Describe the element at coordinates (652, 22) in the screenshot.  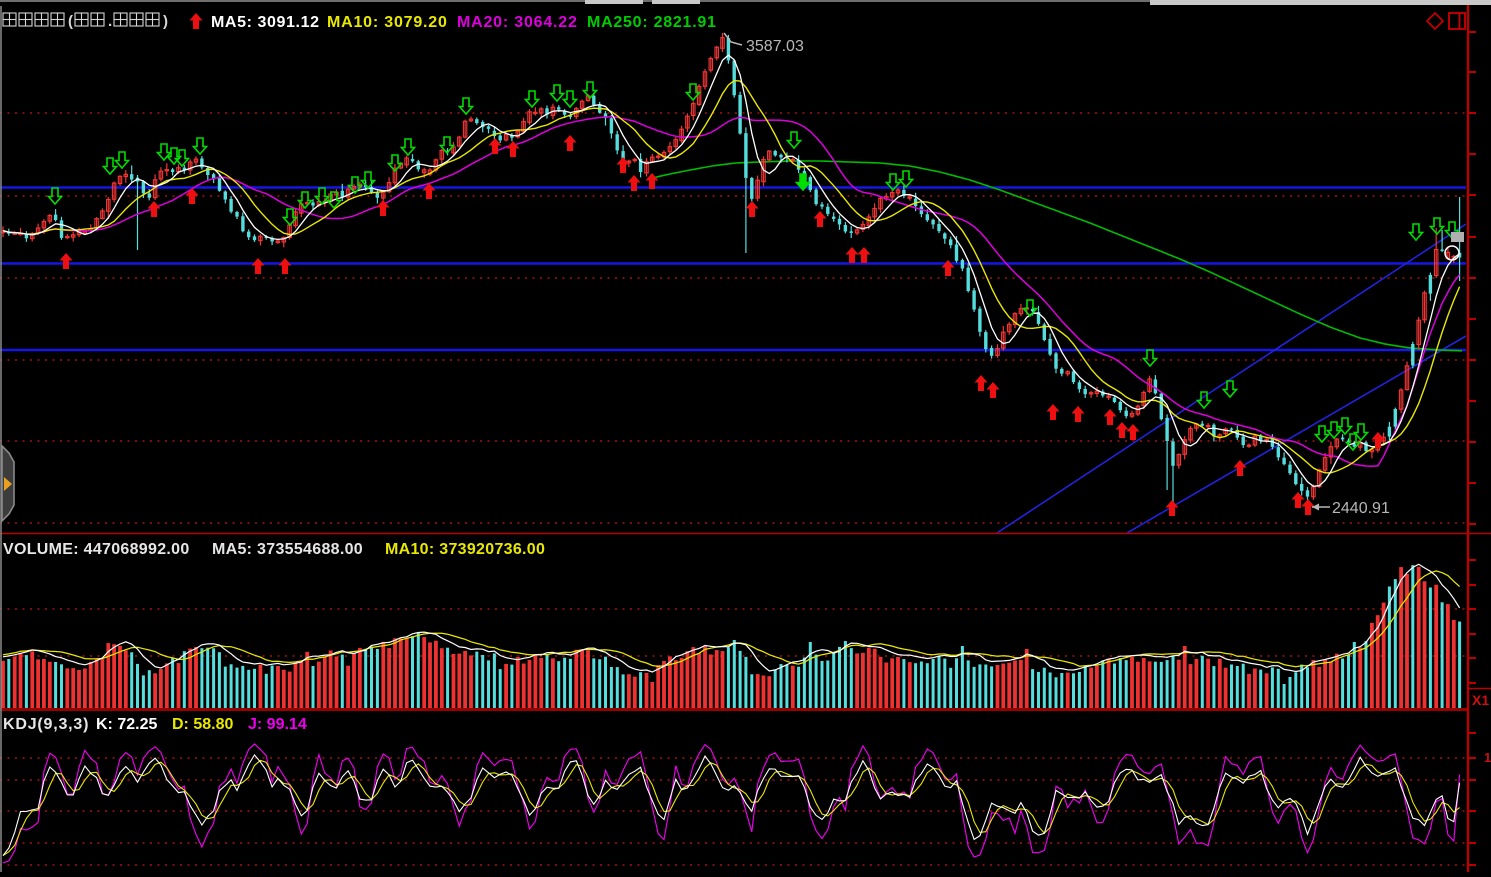
I see `svg-text: MA250: 2821.91` at that location.